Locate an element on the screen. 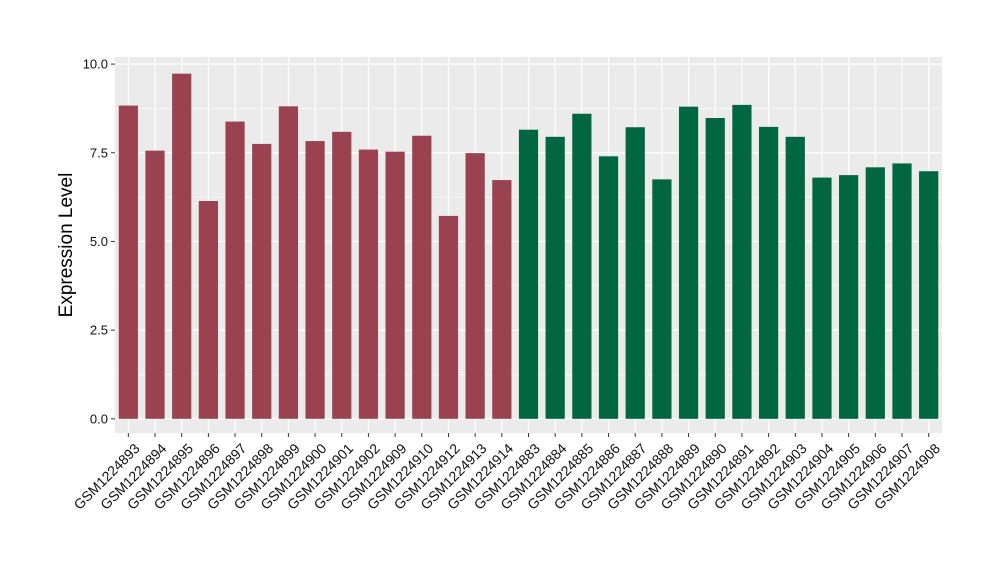  bar-GSM1224905 is located at coordinates (849, 297).